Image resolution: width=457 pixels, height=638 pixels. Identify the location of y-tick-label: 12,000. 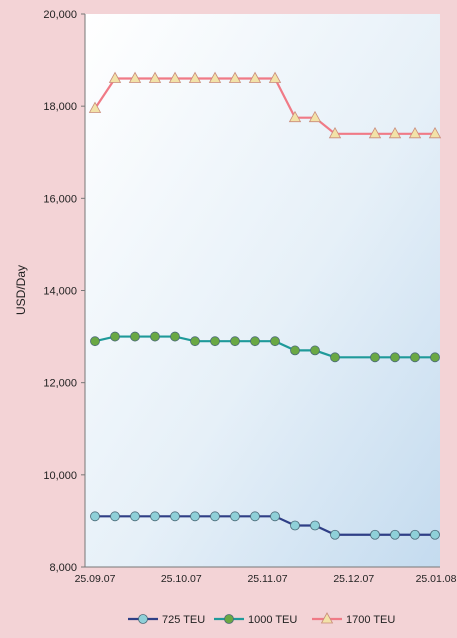
(60, 384).